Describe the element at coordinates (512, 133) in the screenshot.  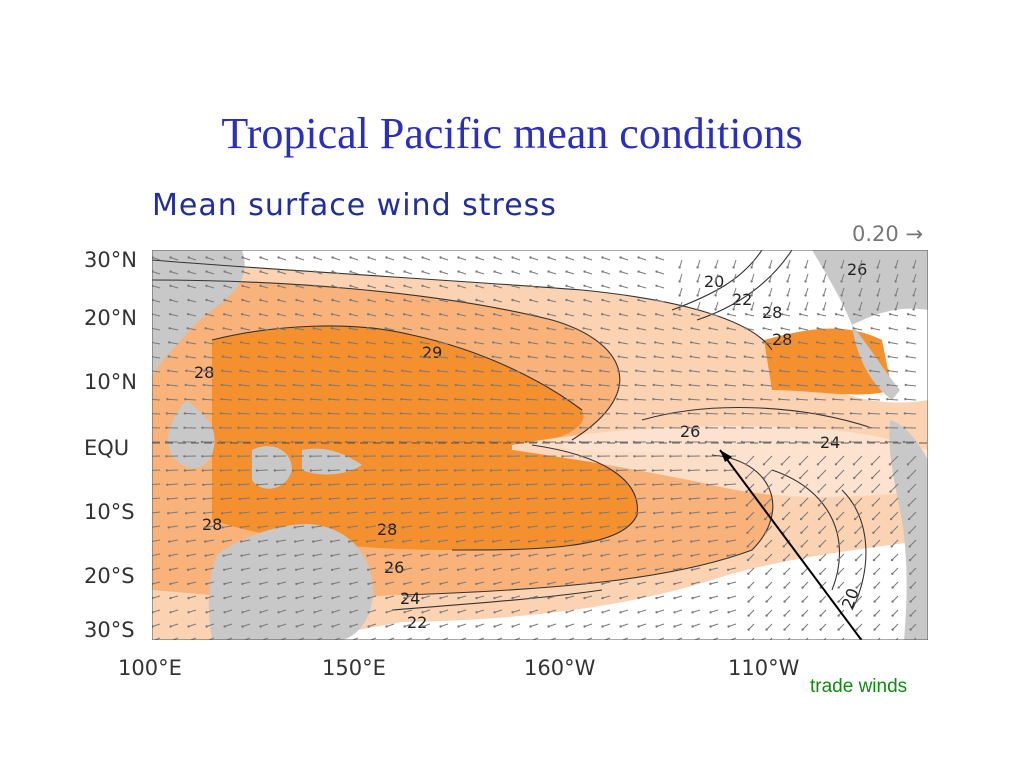
I see `slide-title: Tropical Pacific mean conditions` at that location.